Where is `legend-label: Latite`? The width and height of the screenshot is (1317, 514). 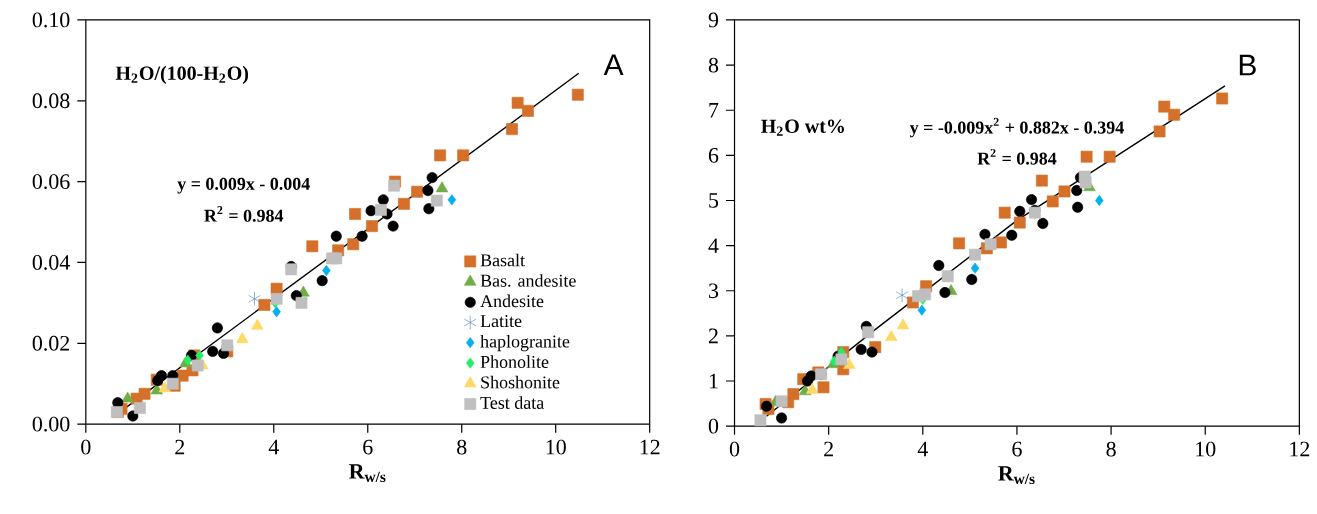
legend-label: Latite is located at coordinates (501, 321).